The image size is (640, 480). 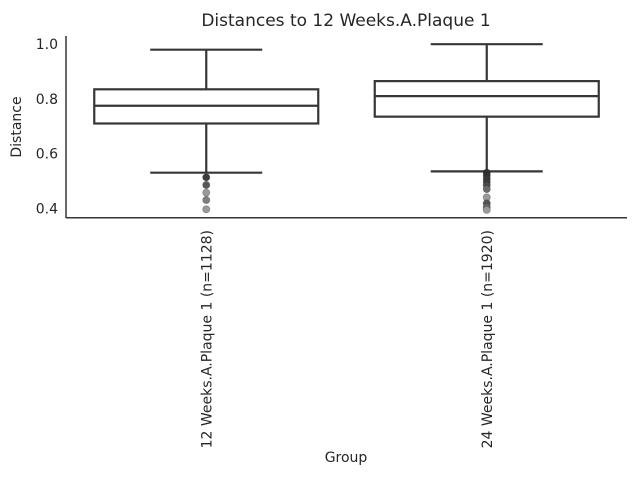 What do you see at coordinates (345, 21) in the screenshot?
I see `chart-title: Distances to 12 Weeks.A.Plaque 1` at bounding box center [345, 21].